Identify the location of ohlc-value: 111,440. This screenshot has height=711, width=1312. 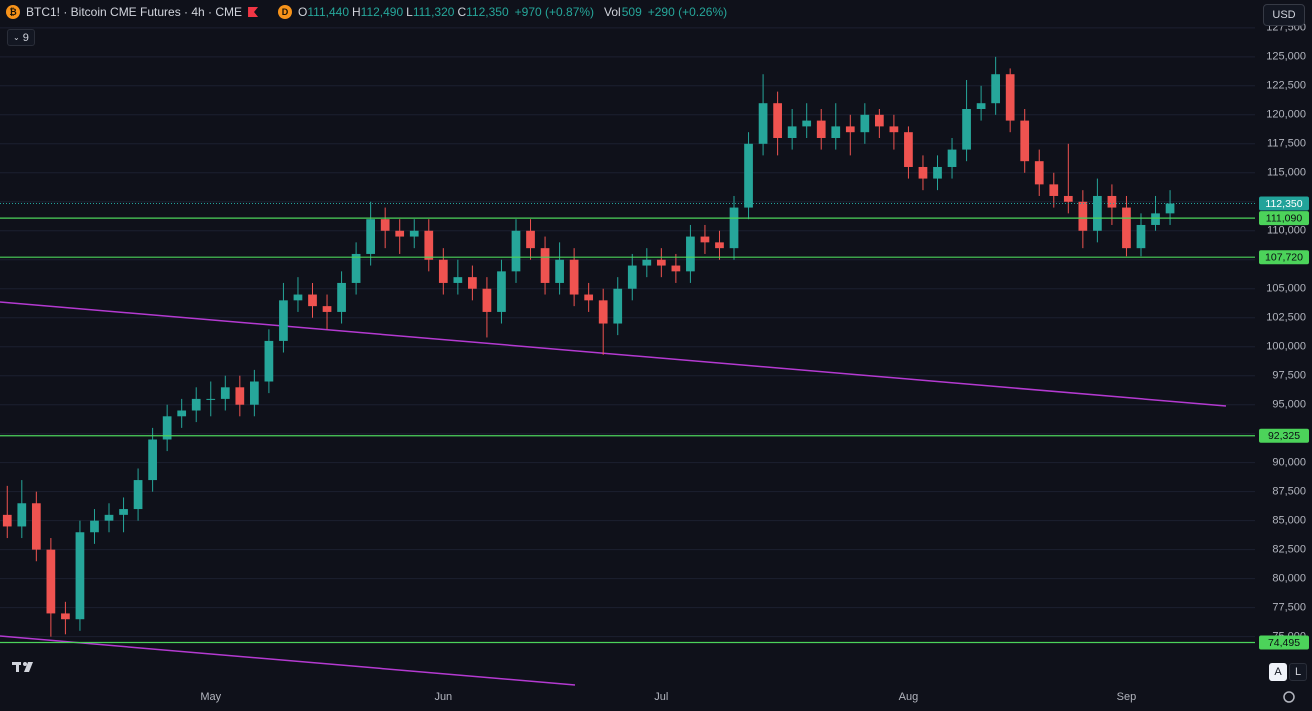
(328, 12).